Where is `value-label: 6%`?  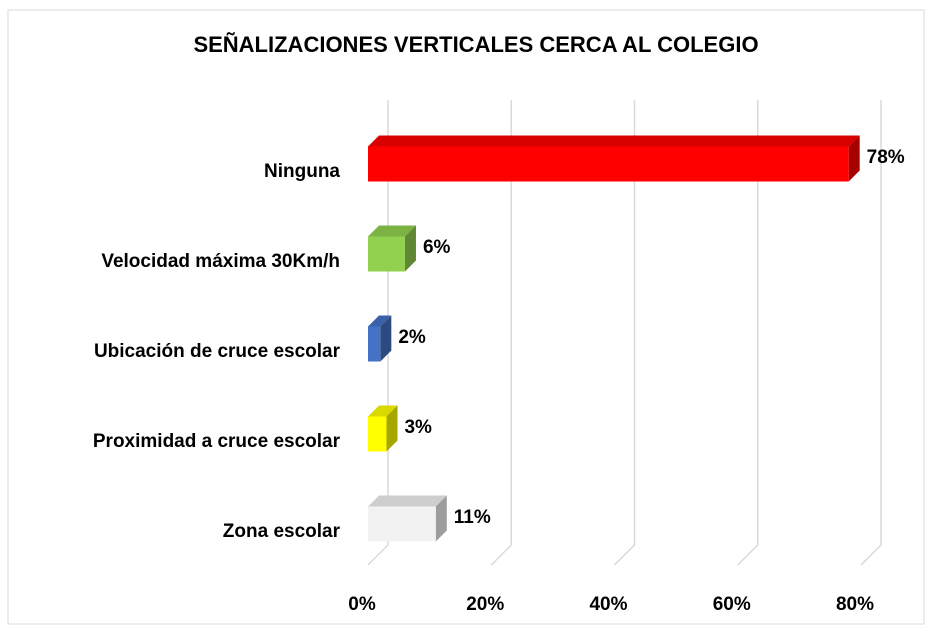 value-label: 6% is located at coordinates (437, 247).